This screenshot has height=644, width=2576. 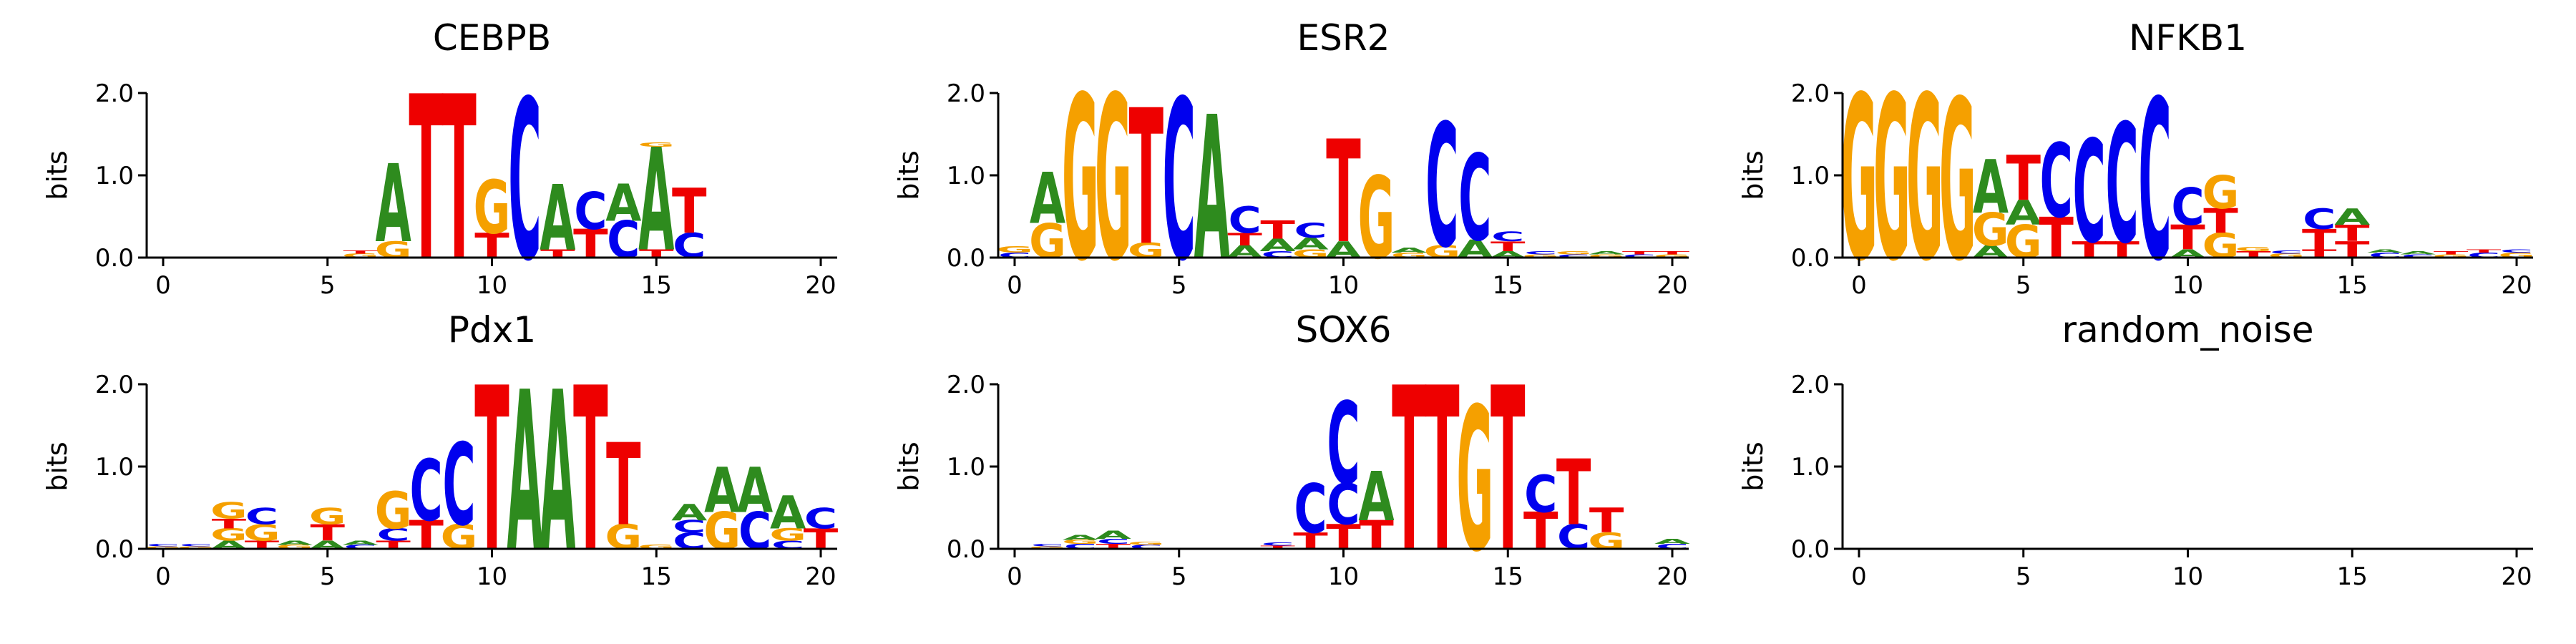 What do you see at coordinates (2188, 38) in the screenshot?
I see `panel-title: NFKB1` at bounding box center [2188, 38].